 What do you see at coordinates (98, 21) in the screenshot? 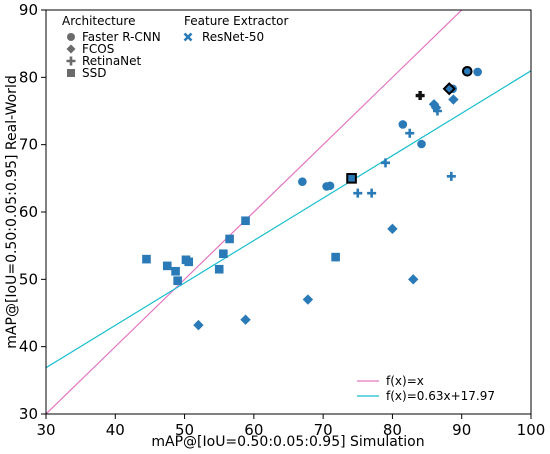
I see `legend-architecture-title: Architecture` at bounding box center [98, 21].